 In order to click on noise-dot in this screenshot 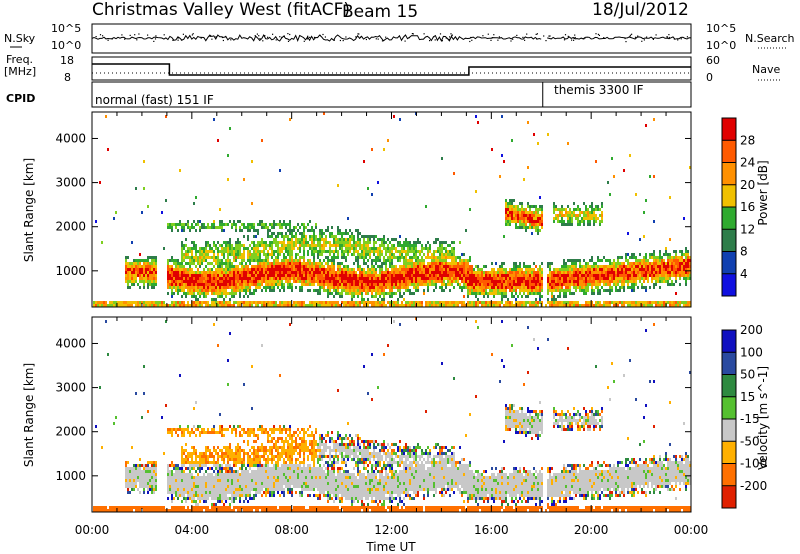, I will do `click(635, 37)`.